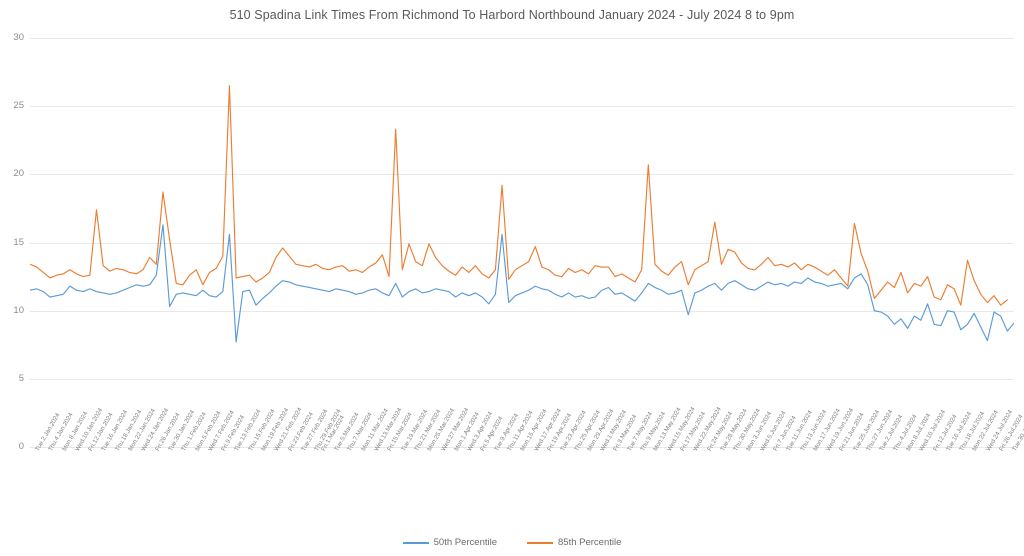 The height and width of the screenshot is (556, 1024). What do you see at coordinates (512, 542) in the screenshot?
I see `legend: 50th Percentile 85th Percentile` at bounding box center [512, 542].